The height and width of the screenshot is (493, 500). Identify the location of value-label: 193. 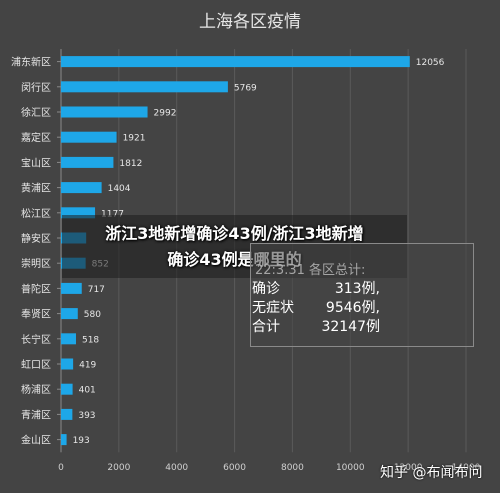
(81, 441).